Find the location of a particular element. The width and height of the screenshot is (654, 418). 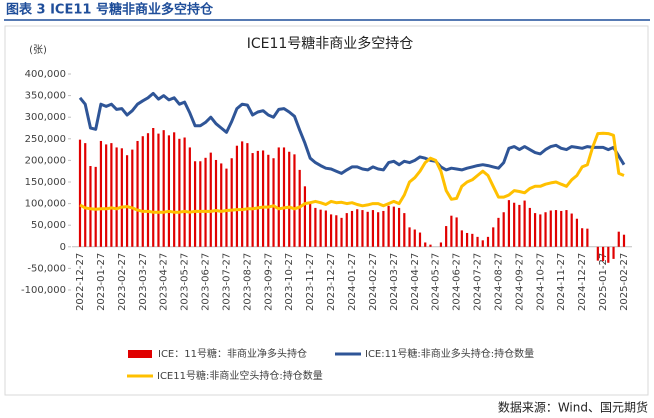

x-tick-label: 2025-02-27 is located at coordinates (624, 282).